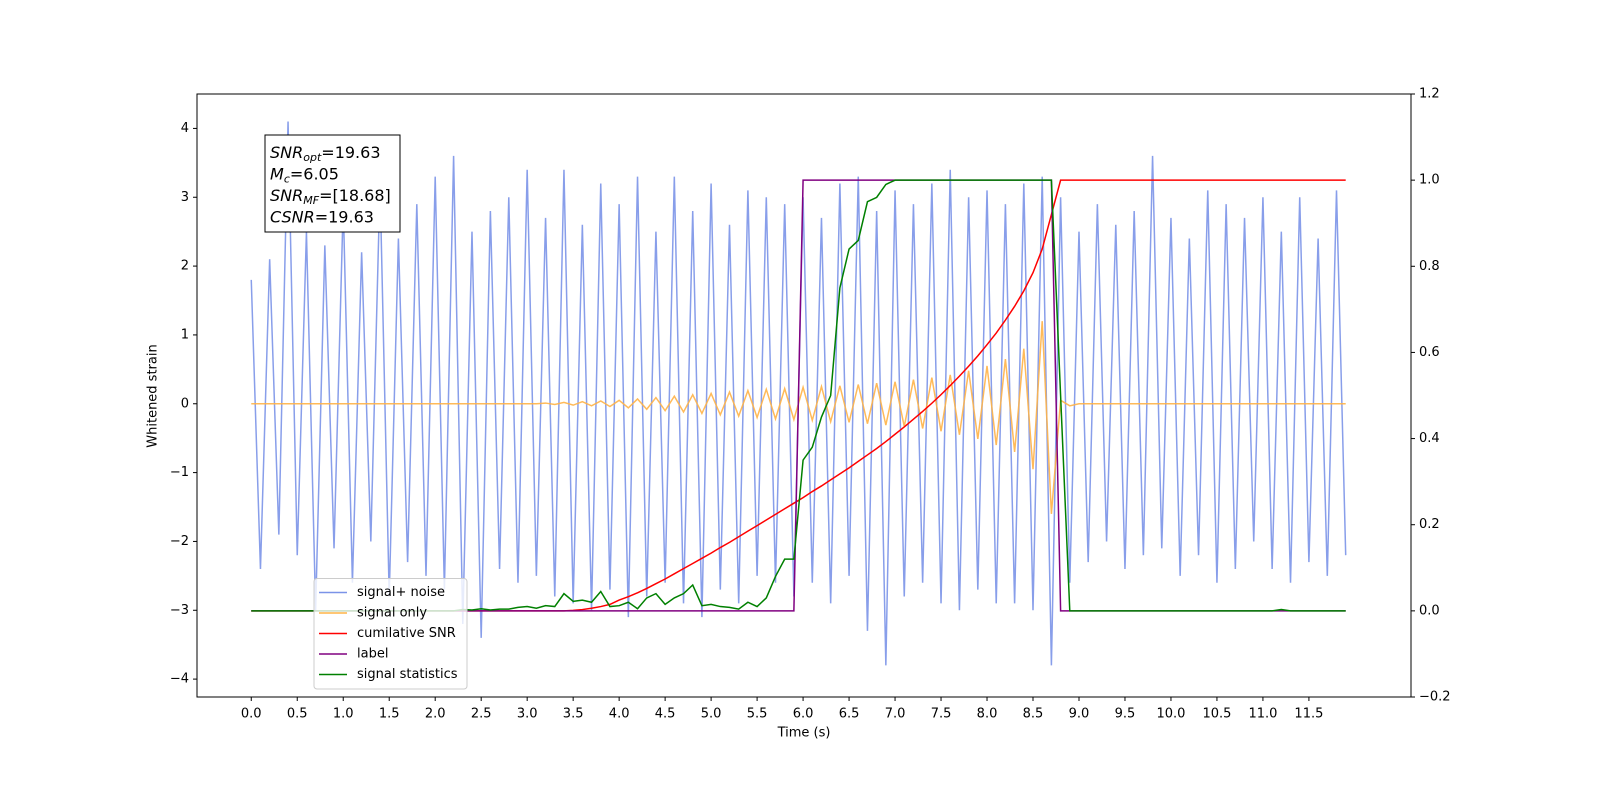 This screenshot has width=1600, height=800. I want to click on annotation-line: SNRopt=19.63, so click(325, 154).